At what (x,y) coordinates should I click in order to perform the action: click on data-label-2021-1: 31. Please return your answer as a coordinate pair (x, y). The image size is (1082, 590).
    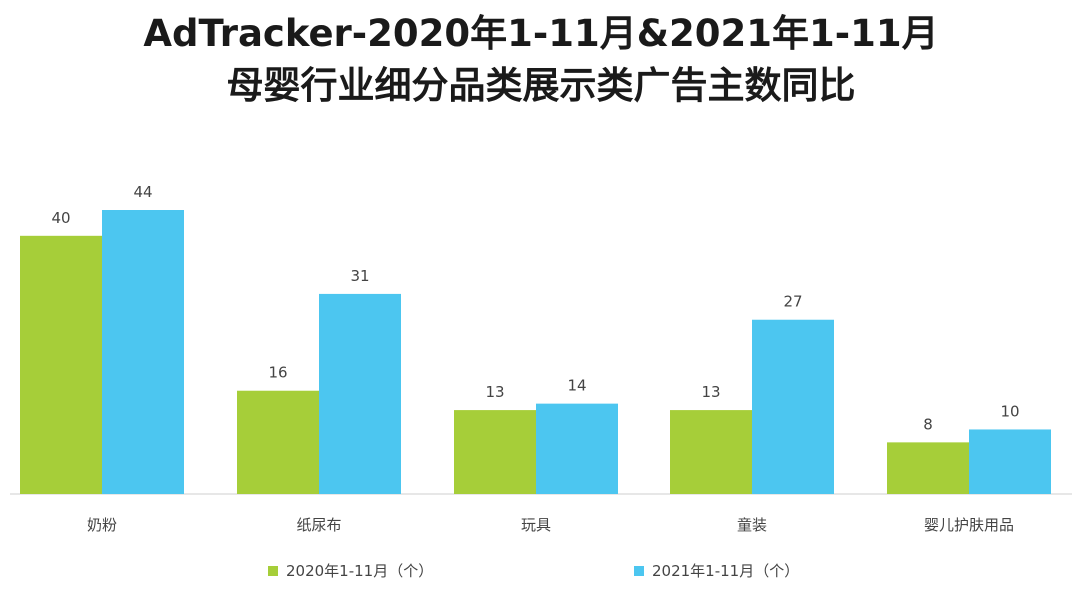
    Looking at the image, I should click on (359, 276).